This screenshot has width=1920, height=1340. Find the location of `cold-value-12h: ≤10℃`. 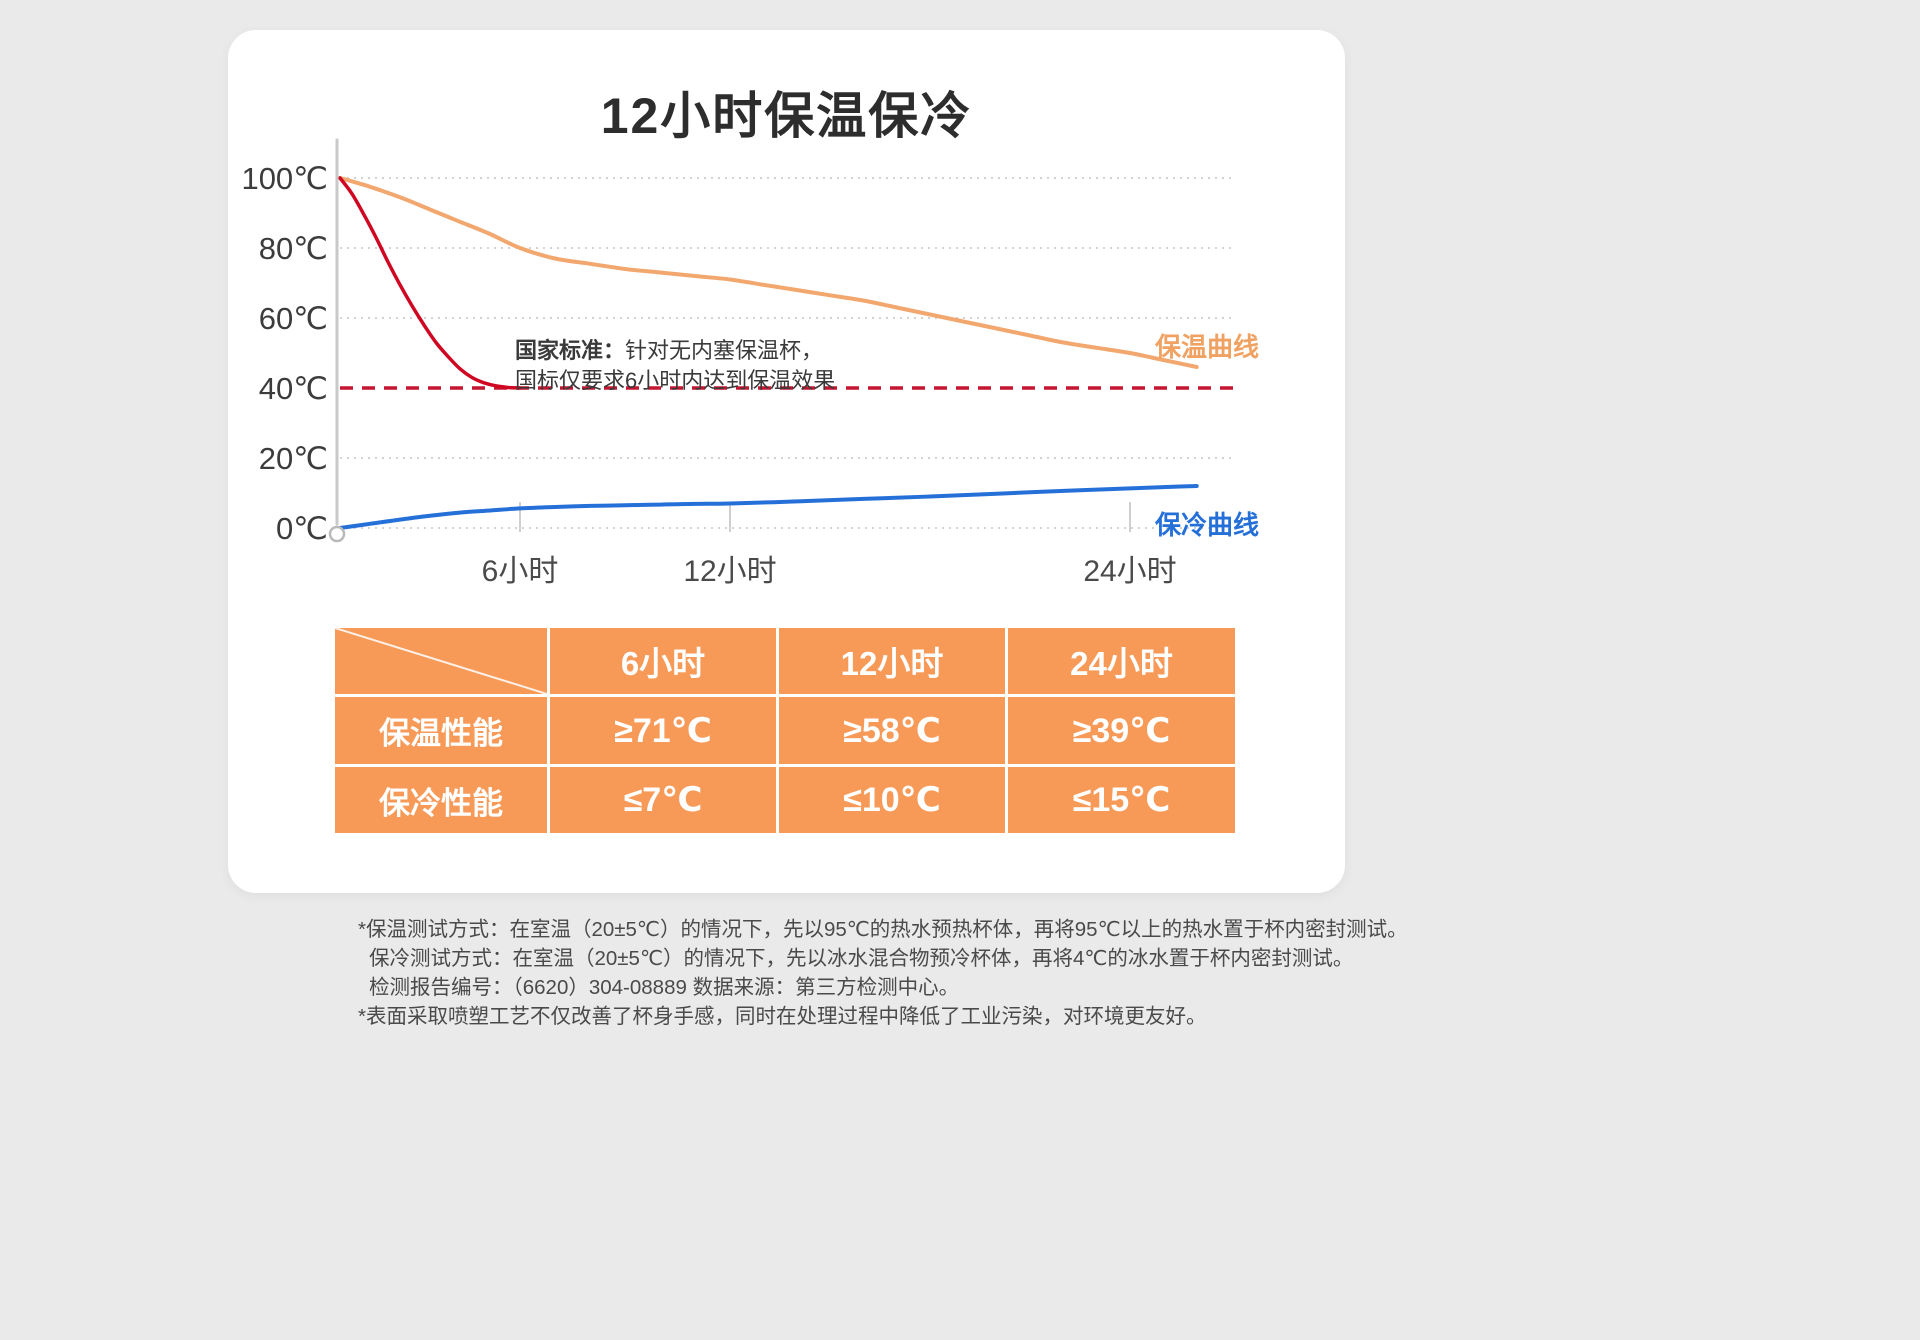

cold-value-12h: ≤10℃ is located at coordinates (892, 800).